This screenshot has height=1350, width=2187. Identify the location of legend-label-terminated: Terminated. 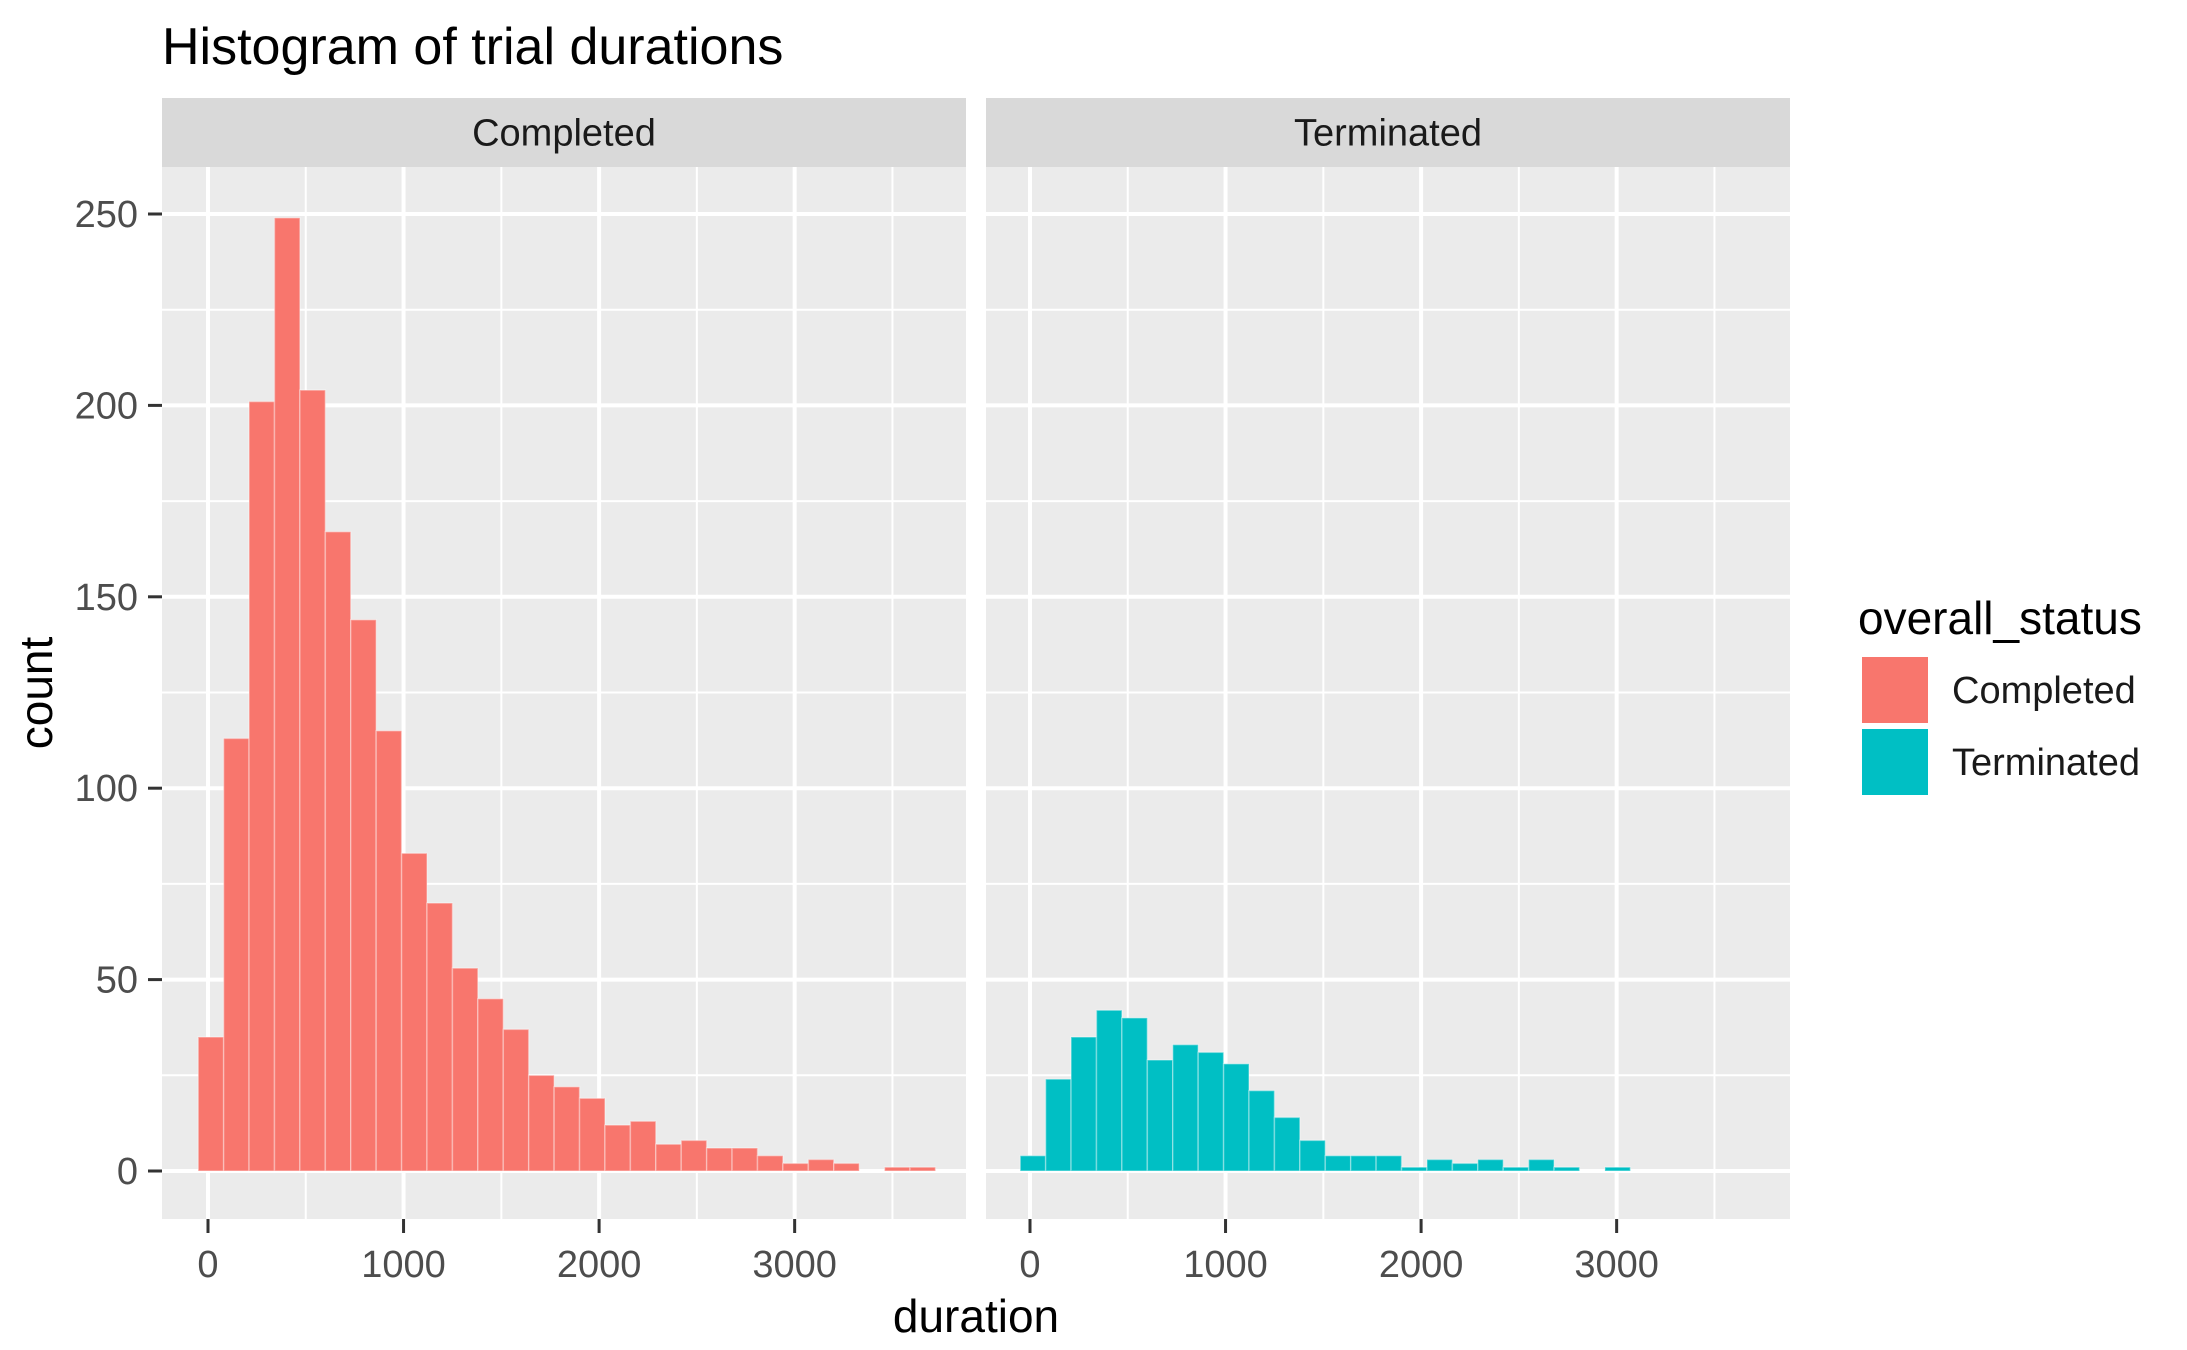
(2046, 763).